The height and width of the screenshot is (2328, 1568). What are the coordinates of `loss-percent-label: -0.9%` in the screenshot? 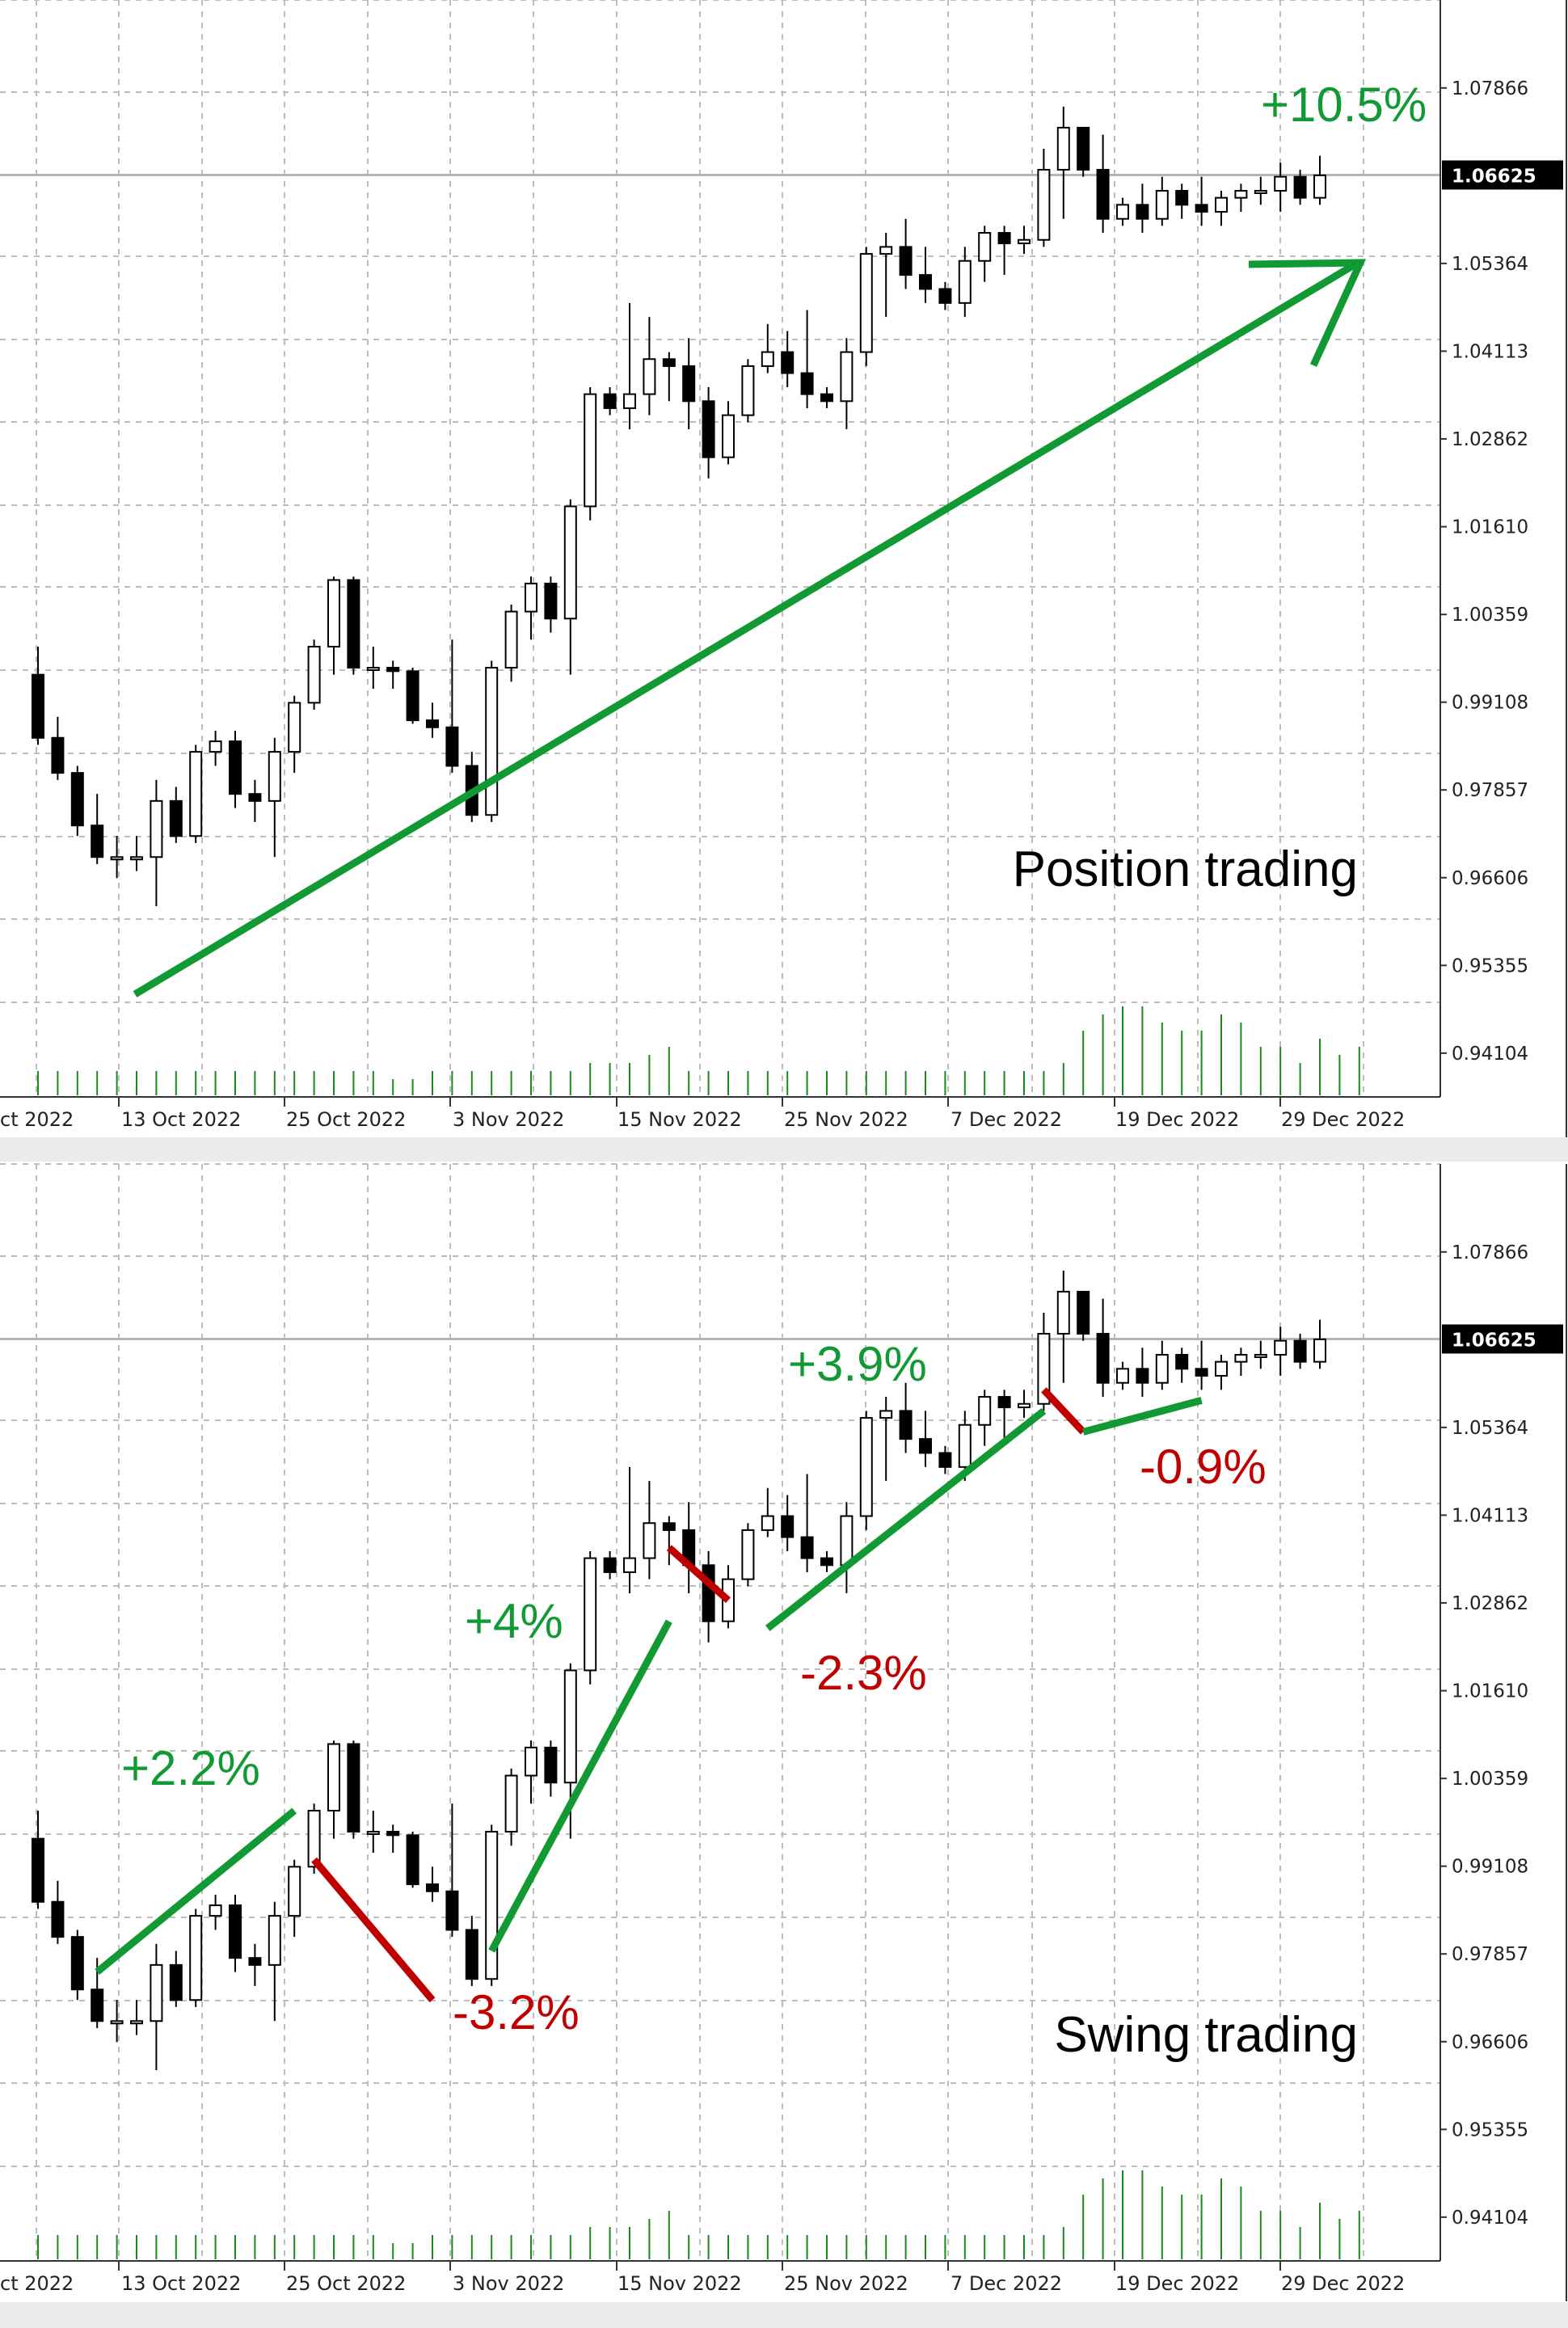 It's located at (1203, 1467).